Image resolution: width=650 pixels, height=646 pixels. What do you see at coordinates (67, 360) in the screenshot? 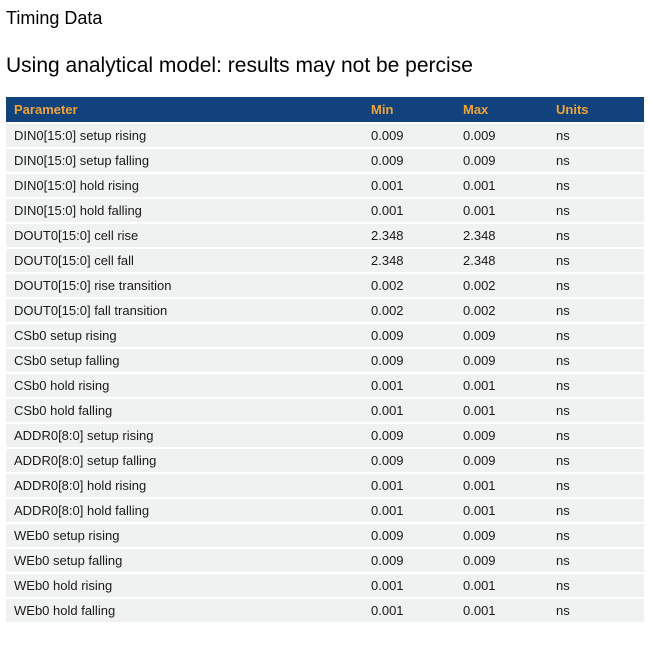
I see `cell-parameter: CSb0 setup falling` at bounding box center [67, 360].